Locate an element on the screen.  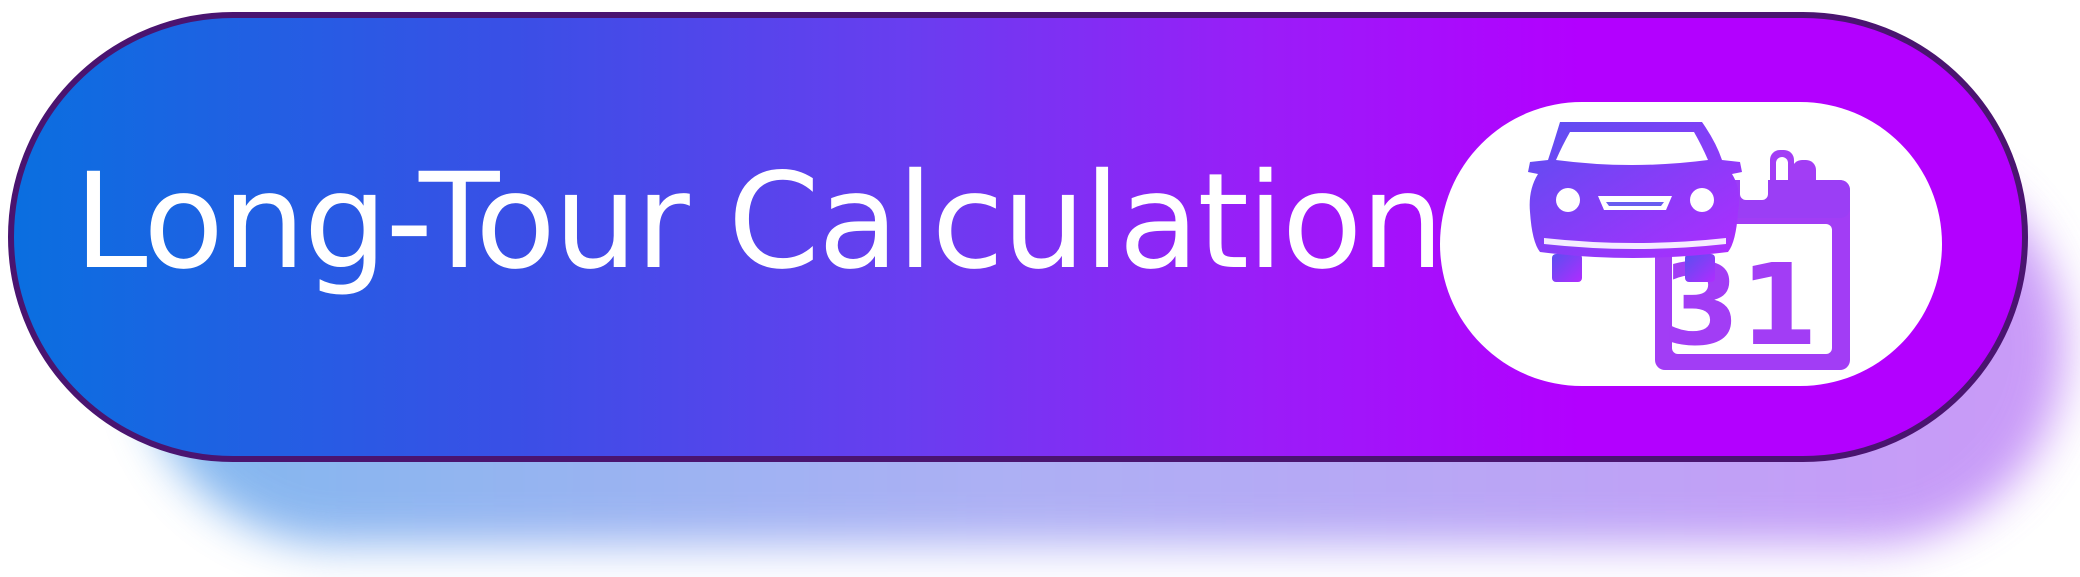
car-wheel-right is located at coordinates (1700, 268).